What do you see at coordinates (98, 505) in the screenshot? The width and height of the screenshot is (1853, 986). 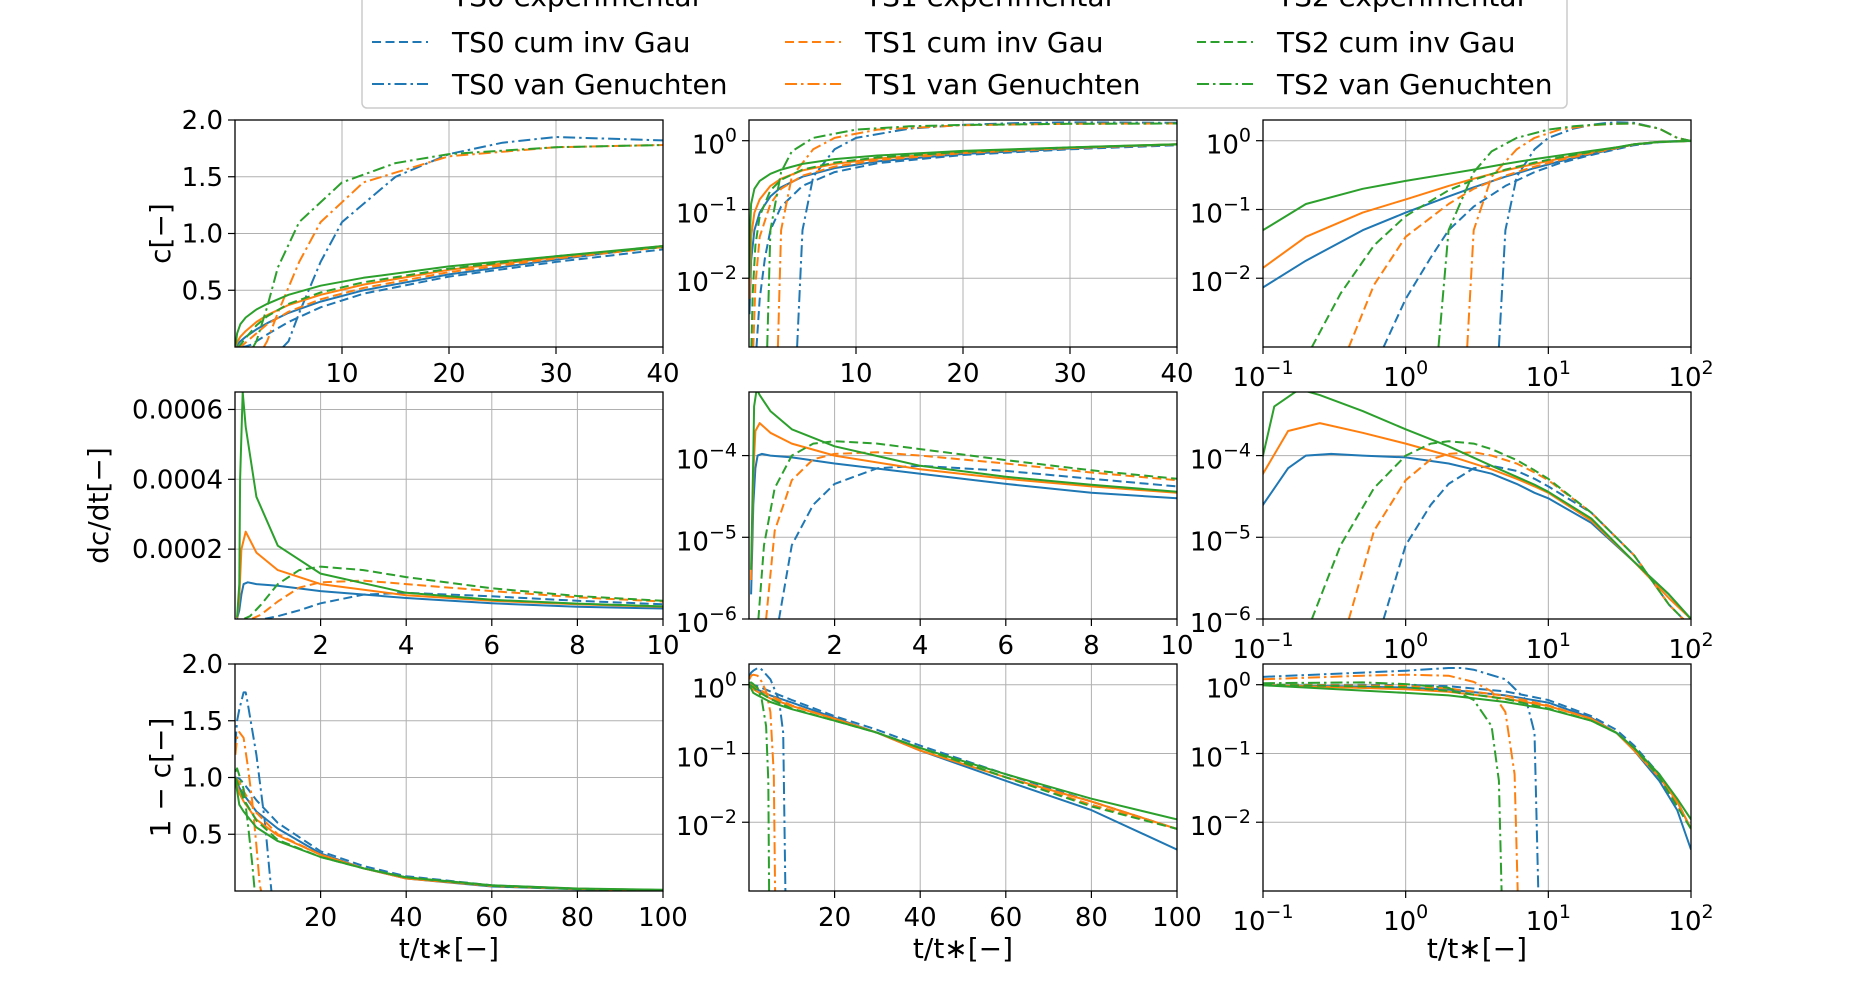 I see `y-axis-label: dc/dt[−]` at bounding box center [98, 505].